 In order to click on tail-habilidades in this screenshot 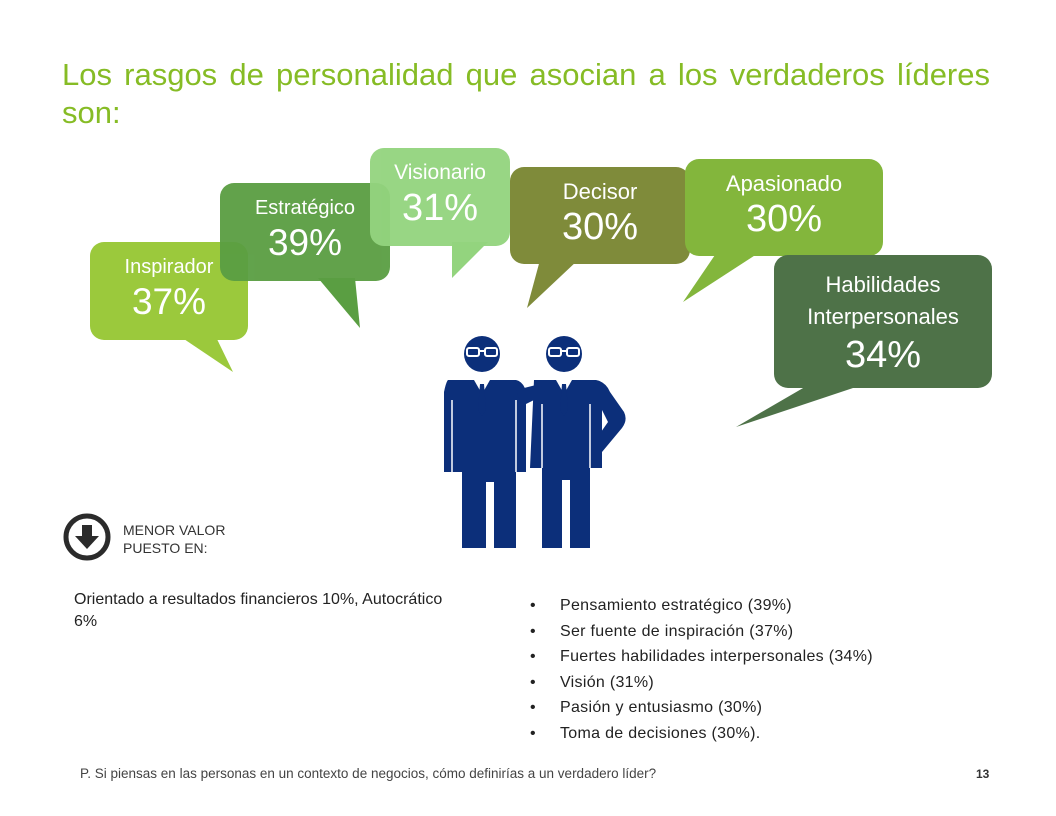, I will do `click(800, 405)`.